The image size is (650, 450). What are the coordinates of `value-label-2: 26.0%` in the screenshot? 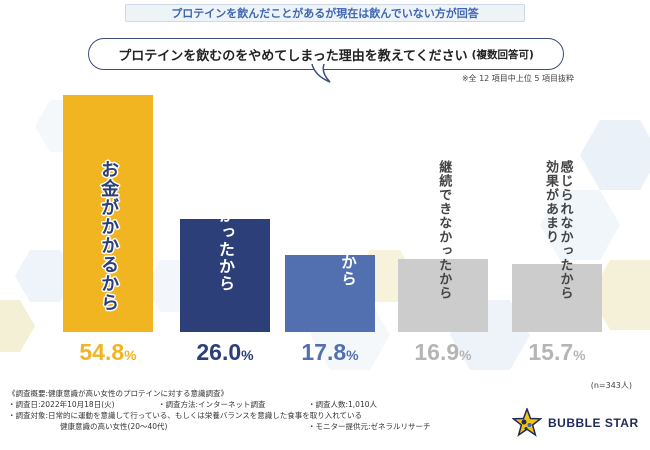 It's located at (224, 352).